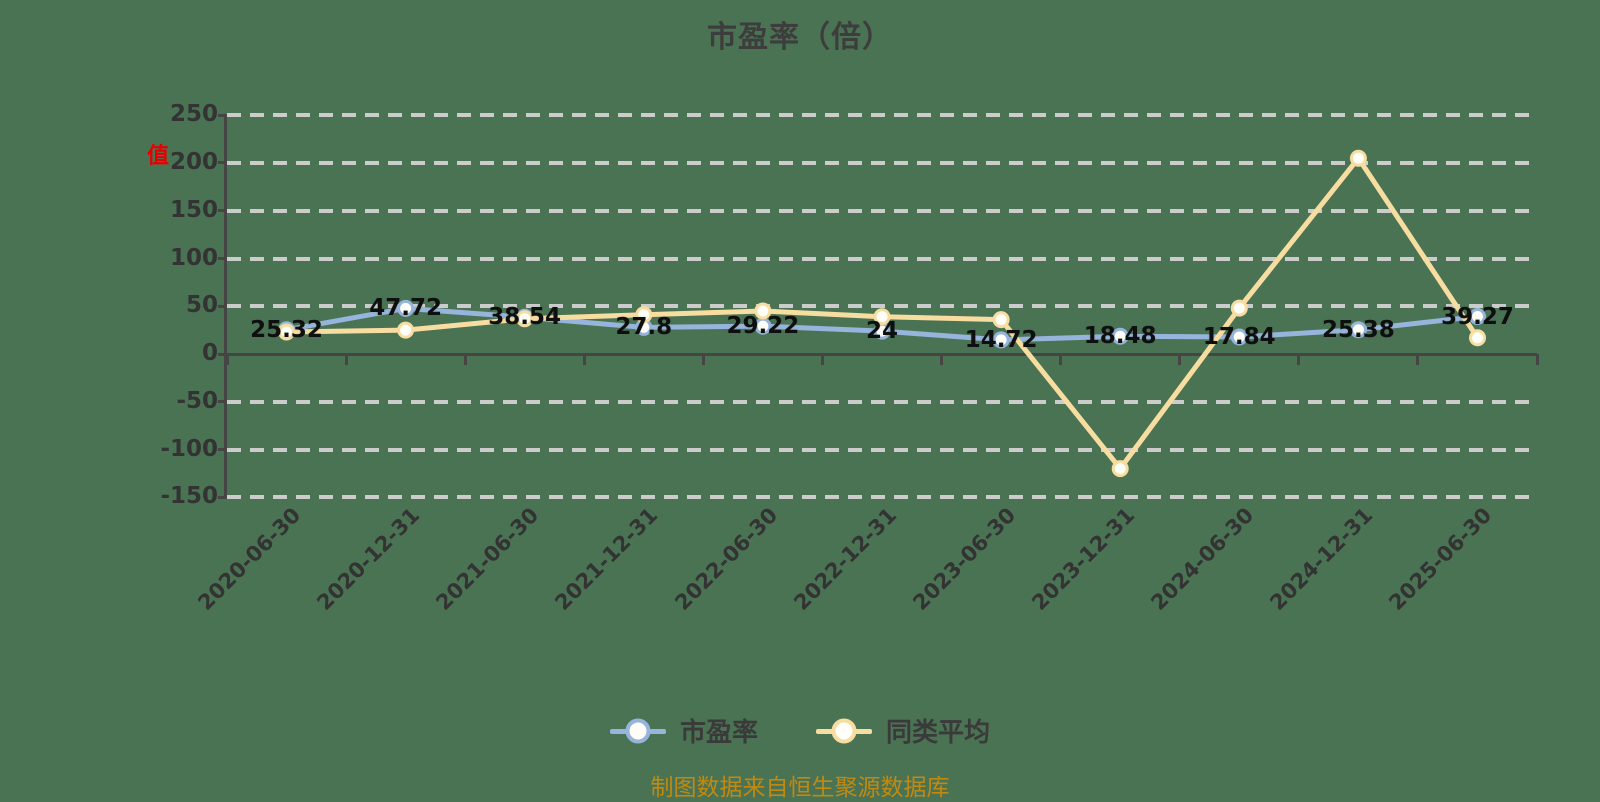 This screenshot has width=1600, height=802. Describe the element at coordinates (845, 559) in the screenshot. I see `x-axis-label-2022-12-31: 2022-12-31` at that location.